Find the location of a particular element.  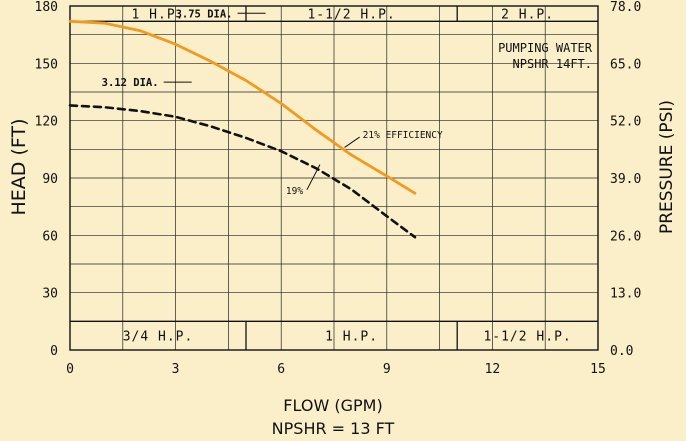

x-tick-label: 6 is located at coordinates (281, 369).